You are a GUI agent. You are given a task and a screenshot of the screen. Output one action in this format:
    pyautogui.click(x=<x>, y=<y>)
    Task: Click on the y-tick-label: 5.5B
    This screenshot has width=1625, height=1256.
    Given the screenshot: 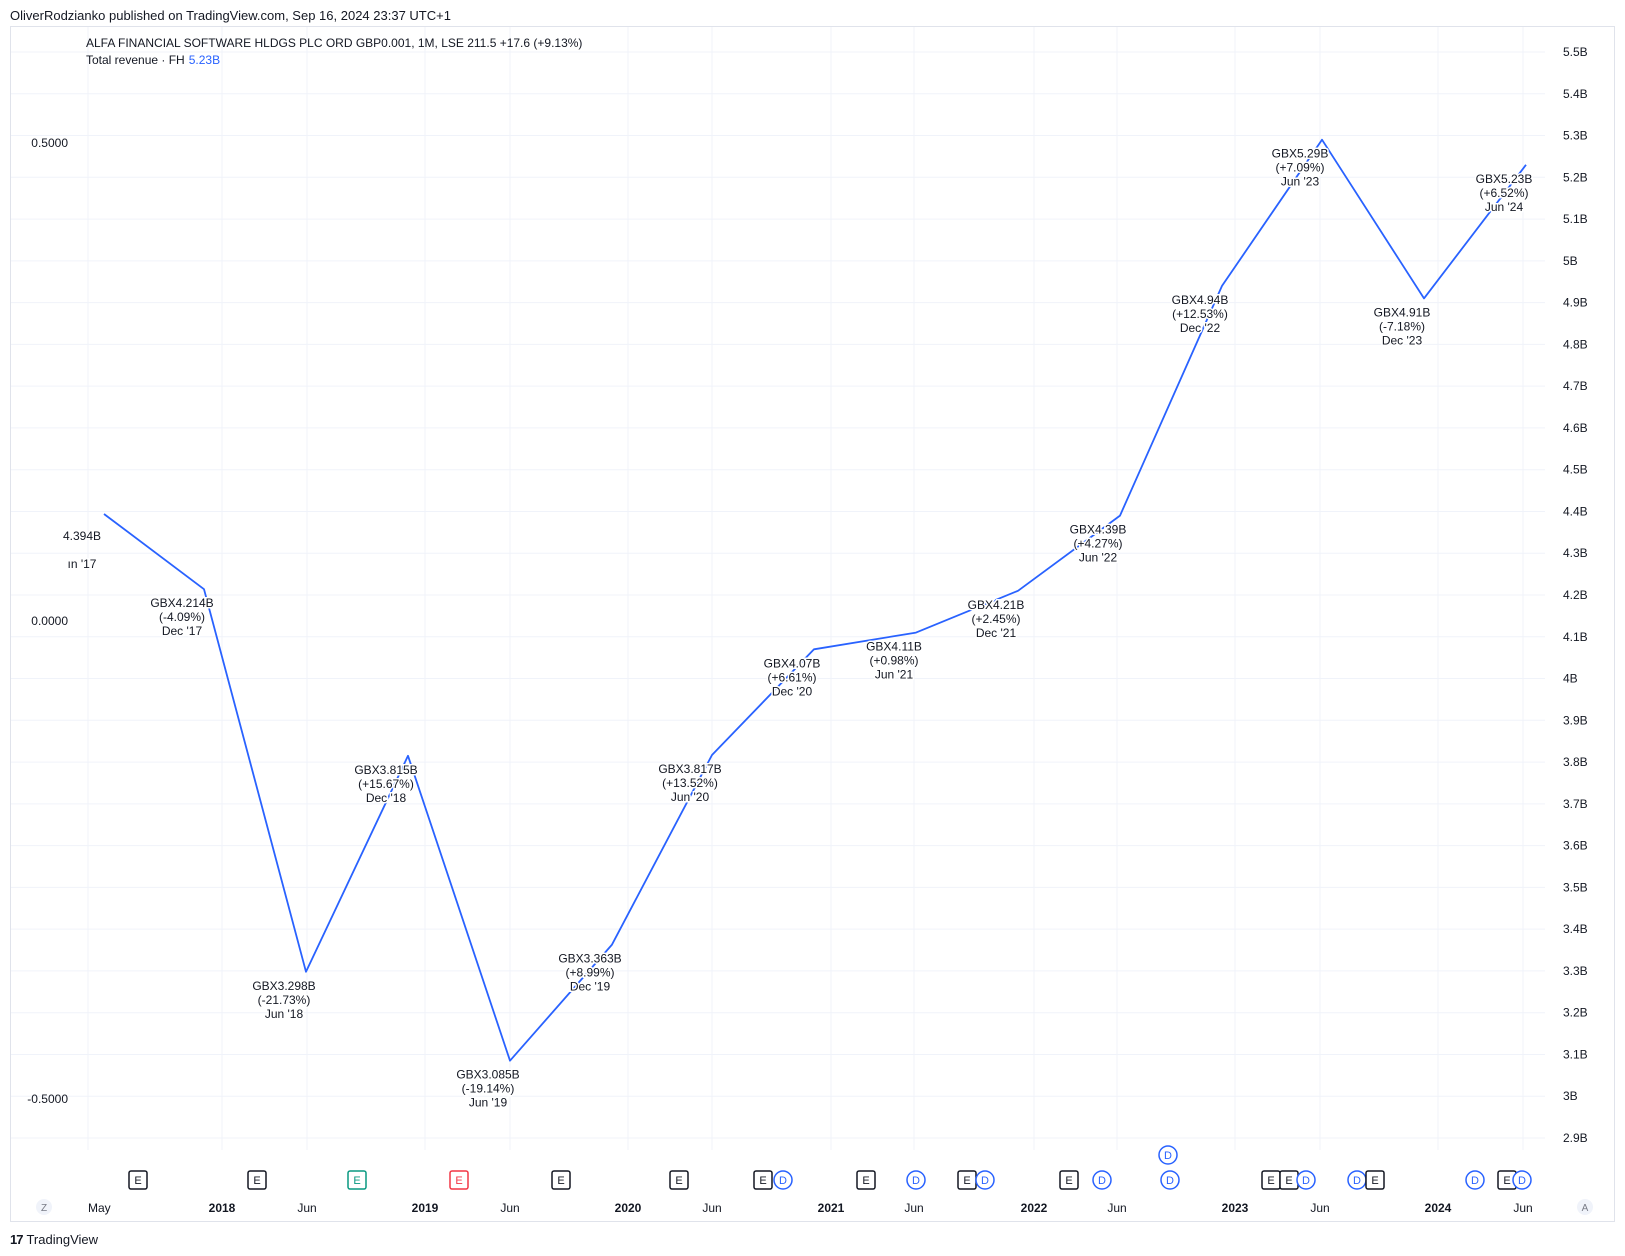 What is the action you would take?
    pyautogui.click(x=1575, y=52)
    